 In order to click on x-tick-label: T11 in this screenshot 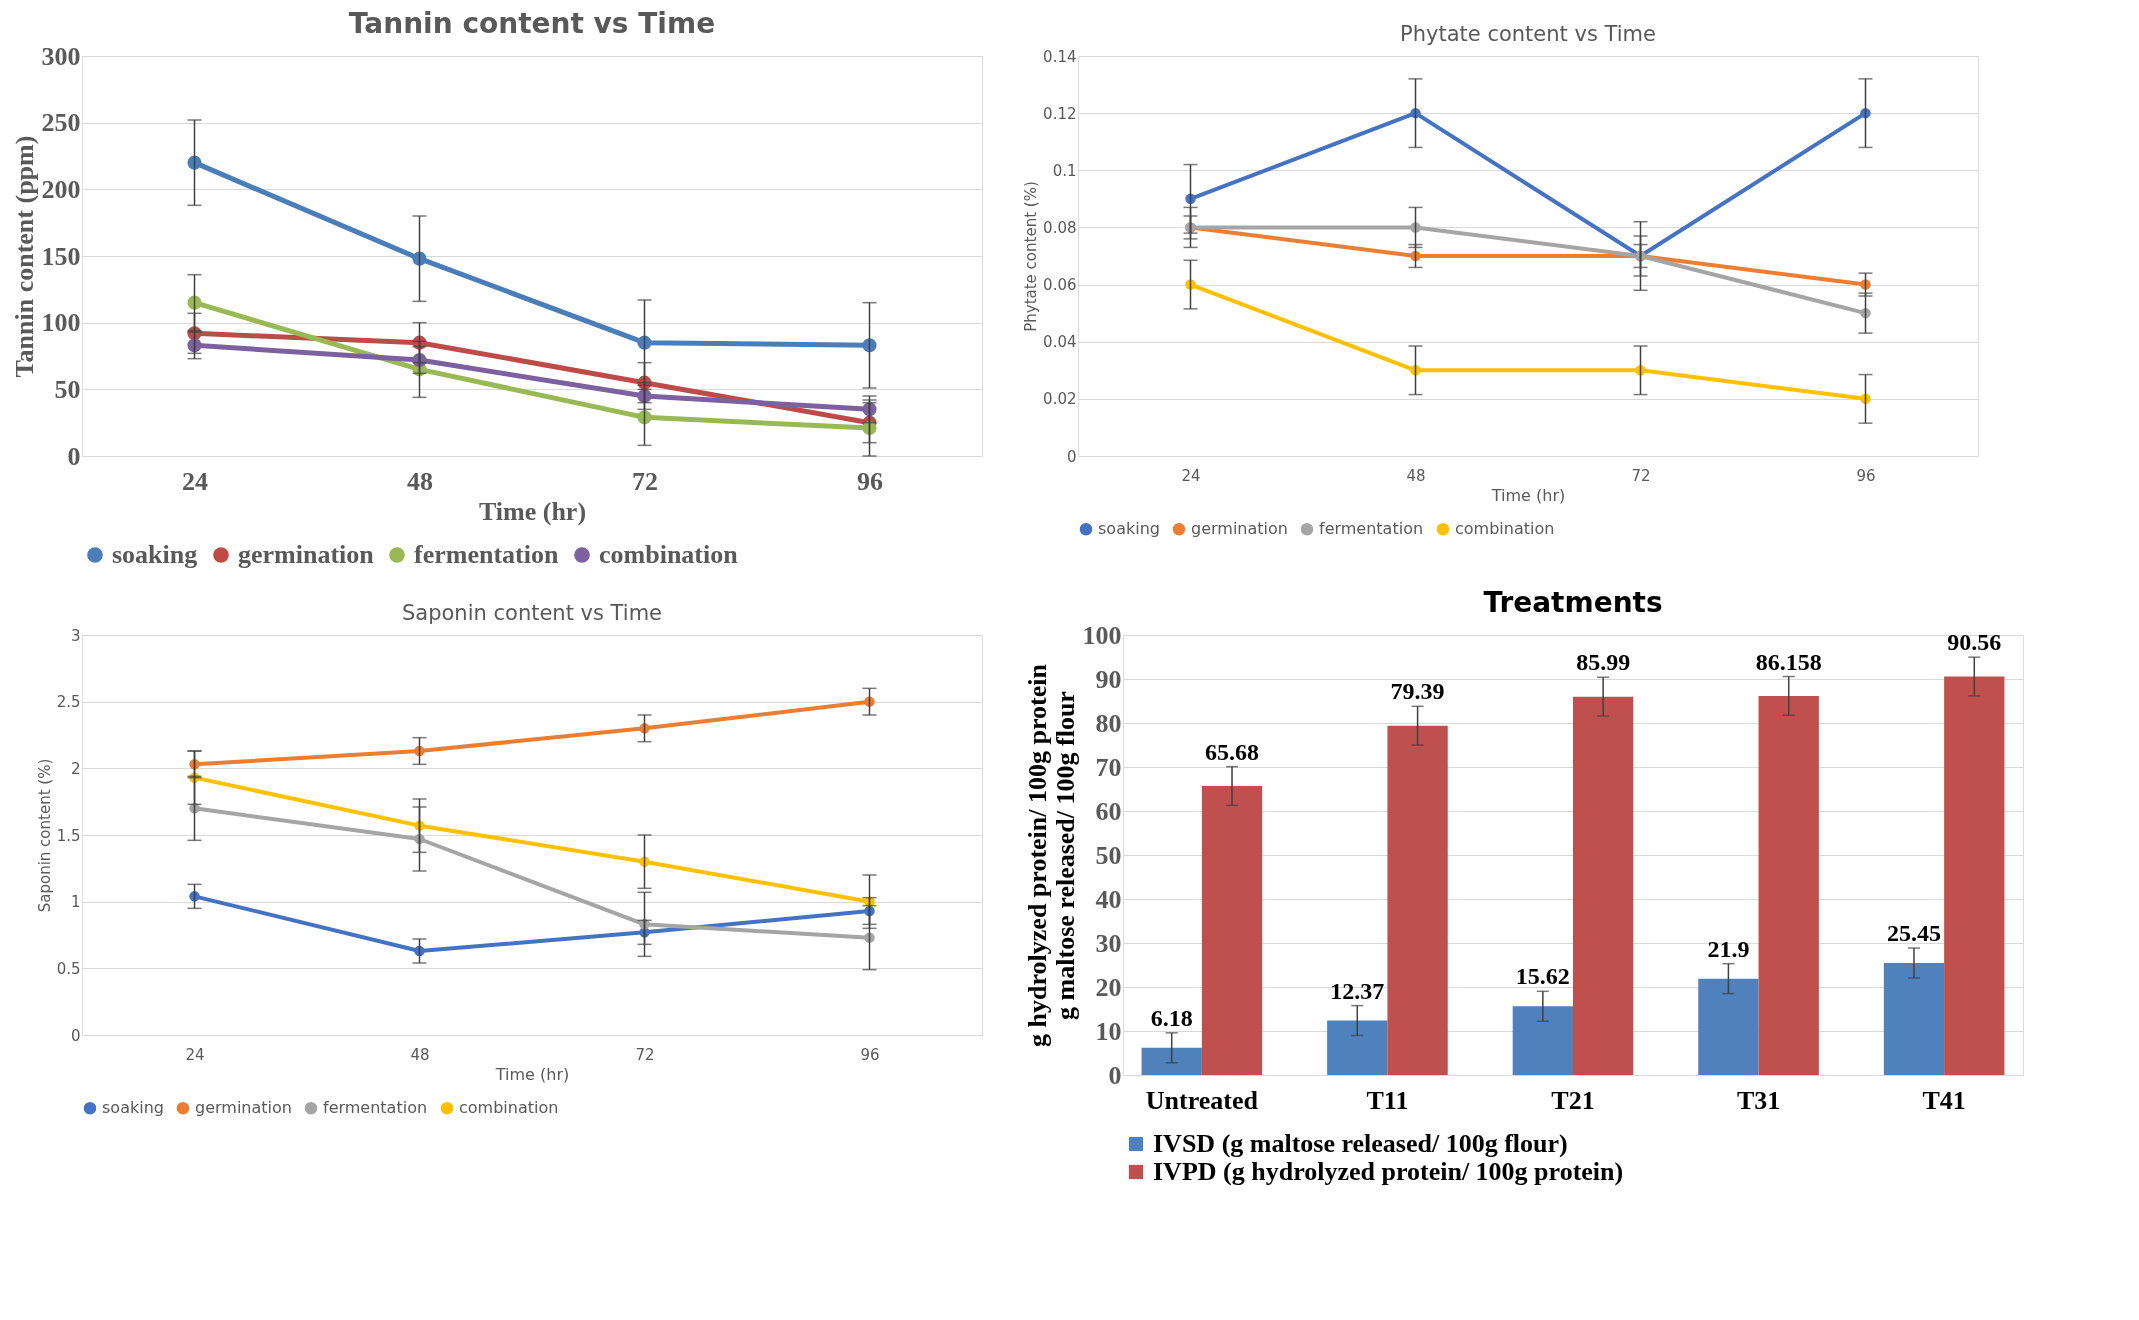, I will do `click(1387, 1100)`.